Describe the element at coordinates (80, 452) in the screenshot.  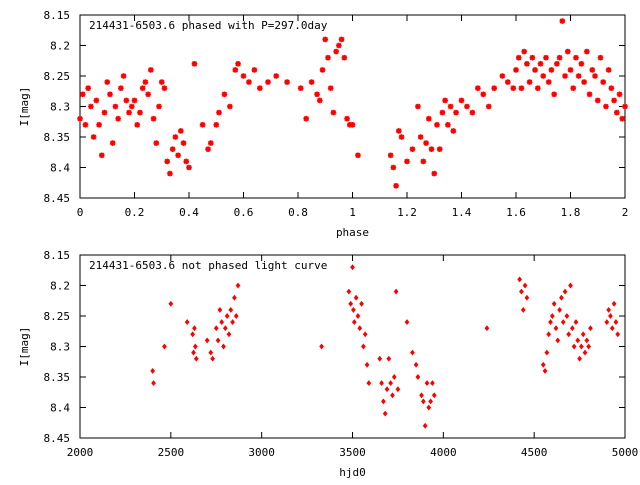
I see `x-tick-label: 2000` at that location.